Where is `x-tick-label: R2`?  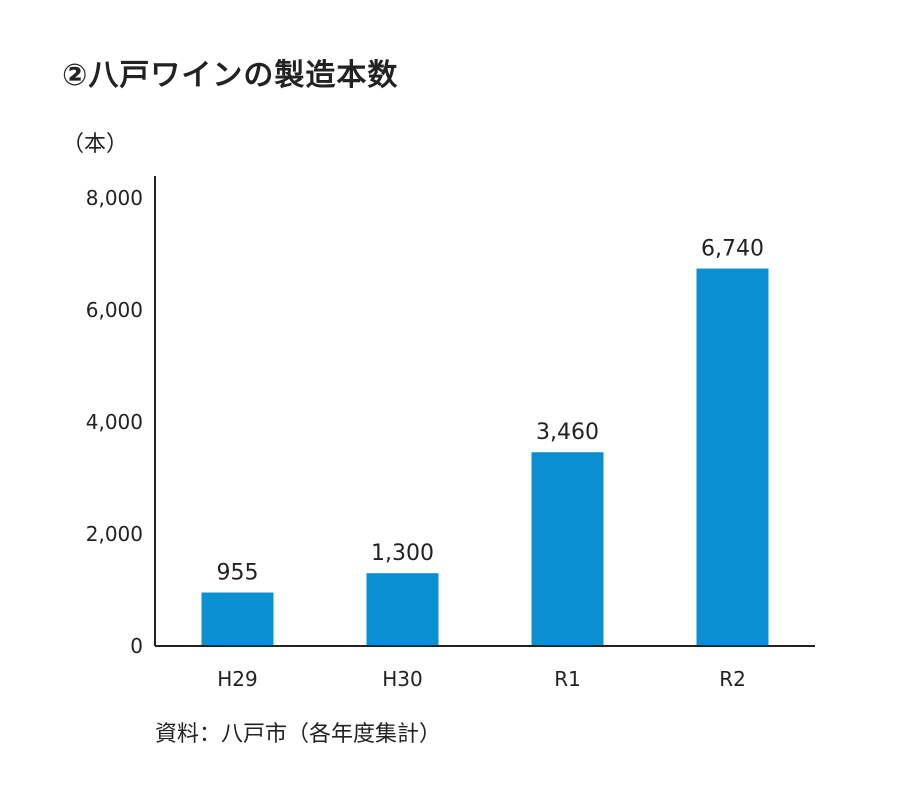
x-tick-label: R2 is located at coordinates (732, 679).